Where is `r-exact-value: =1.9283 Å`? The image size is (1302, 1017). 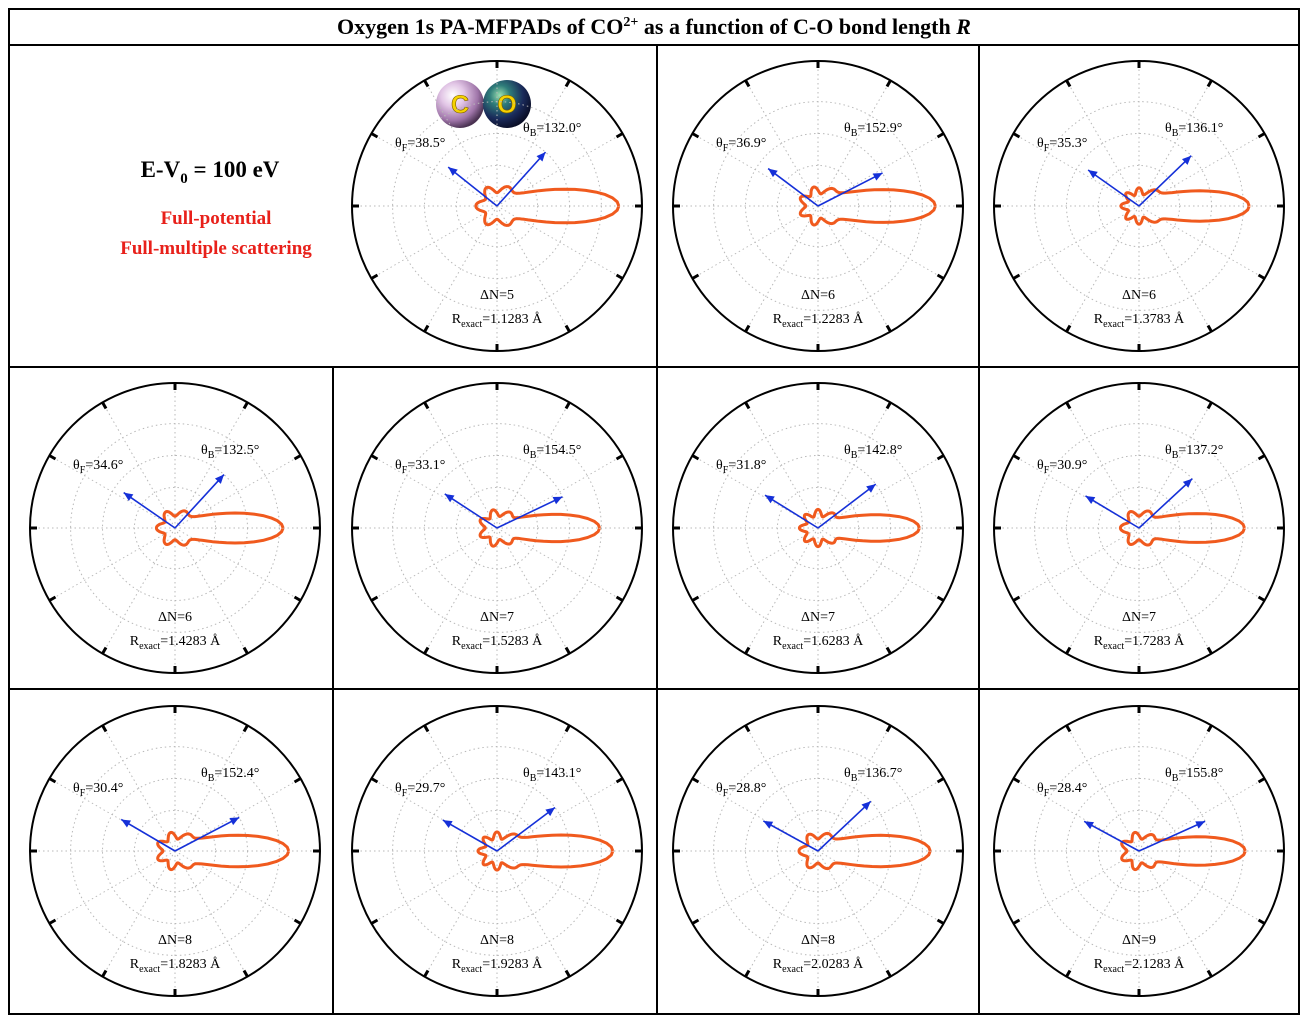
r-exact-value: =1.9283 Å is located at coordinates (512, 964).